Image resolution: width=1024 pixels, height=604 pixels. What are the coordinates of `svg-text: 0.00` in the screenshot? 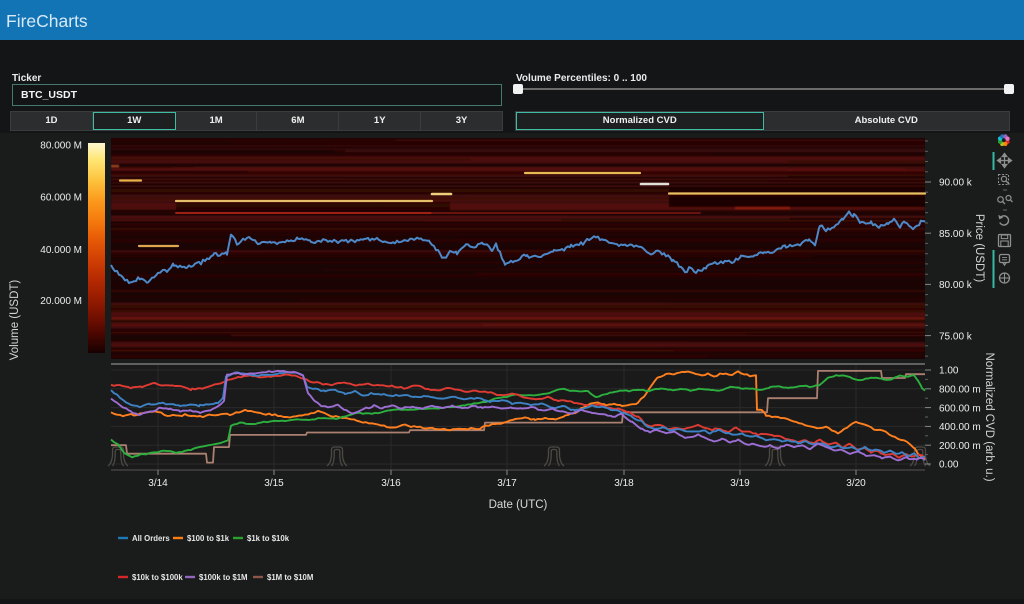 It's located at (949, 465).